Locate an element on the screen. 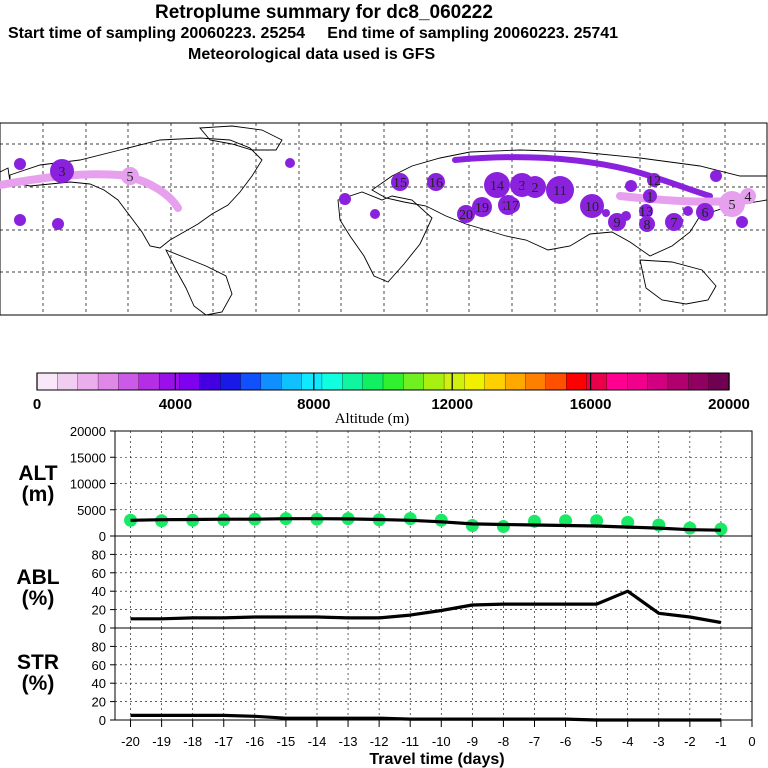 This screenshot has height=768, width=768. plume-marker-label: 20 is located at coordinates (466, 215).